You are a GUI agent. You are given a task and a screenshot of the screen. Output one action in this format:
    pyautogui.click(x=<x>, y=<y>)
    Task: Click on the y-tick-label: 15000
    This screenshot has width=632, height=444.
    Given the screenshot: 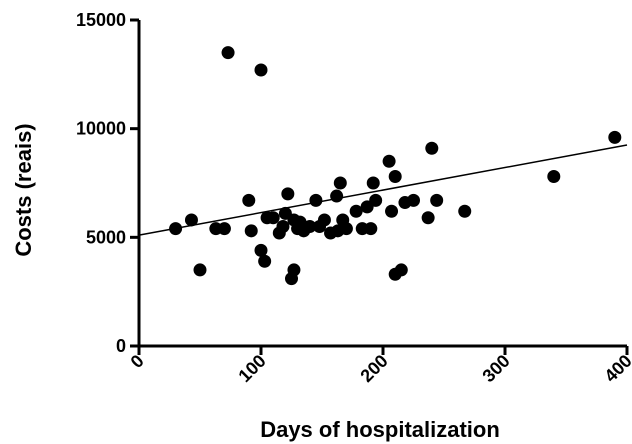 What is the action you would take?
    pyautogui.click(x=101, y=20)
    